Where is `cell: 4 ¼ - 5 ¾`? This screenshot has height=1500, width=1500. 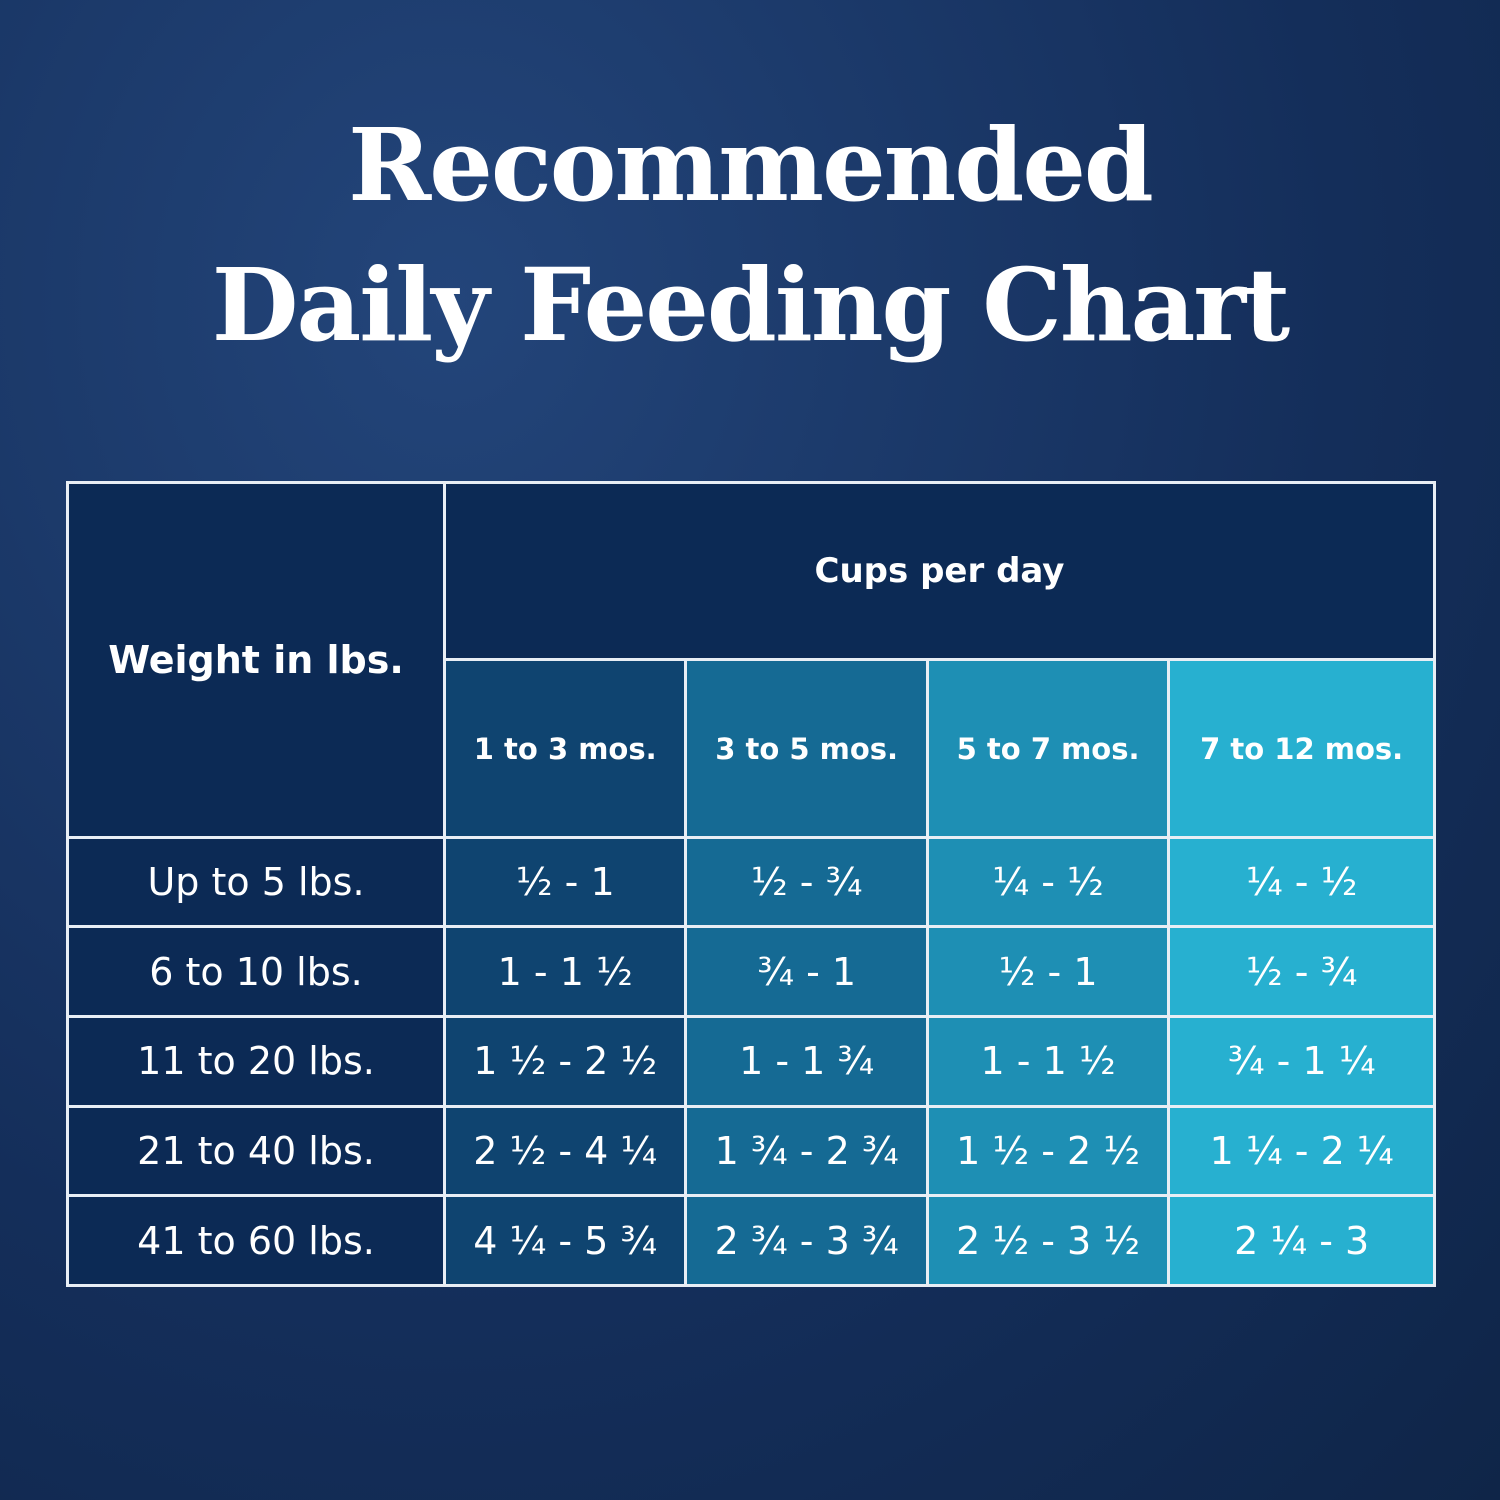 cell: 4 ¼ - 5 ¾ is located at coordinates (565, 1240).